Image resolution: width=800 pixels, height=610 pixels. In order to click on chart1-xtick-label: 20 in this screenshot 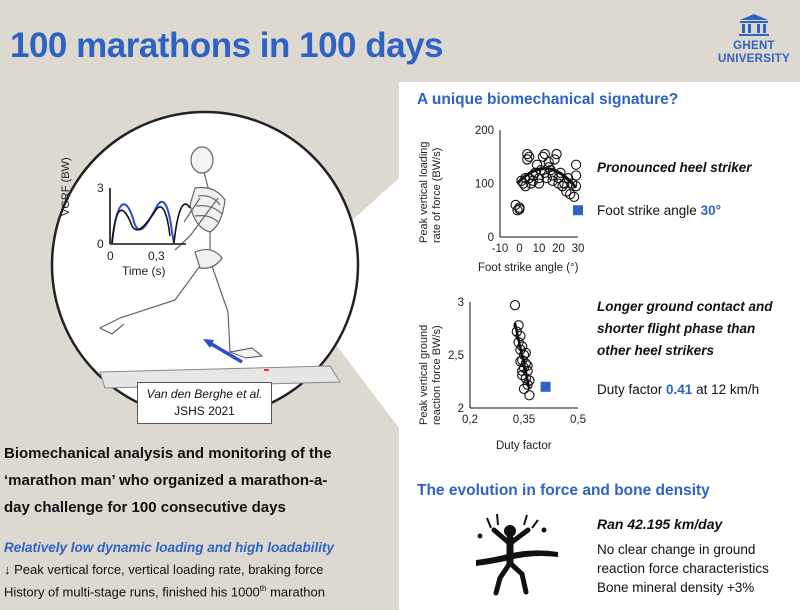, I will do `click(558, 249)`.